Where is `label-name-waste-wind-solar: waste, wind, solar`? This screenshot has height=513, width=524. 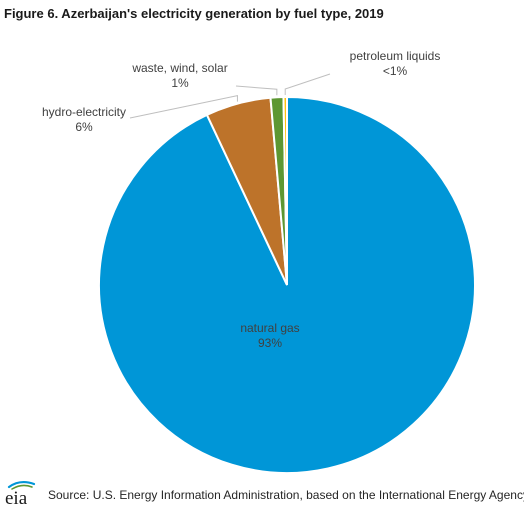
label-name-waste-wind-solar: waste, wind, solar is located at coordinates (179, 68).